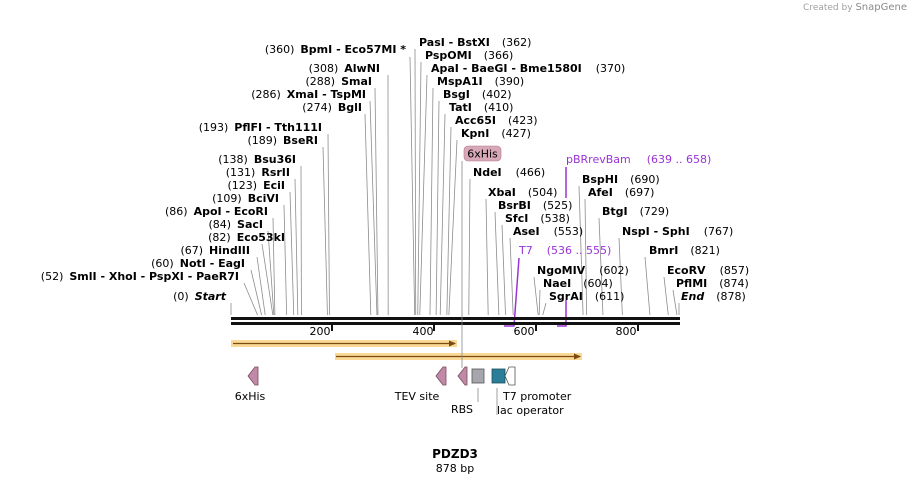 The height and width of the screenshot is (484, 911). Describe the element at coordinates (712, 283) in the screenshot. I see `site-label-pflmi: PflMI (874)` at that location.